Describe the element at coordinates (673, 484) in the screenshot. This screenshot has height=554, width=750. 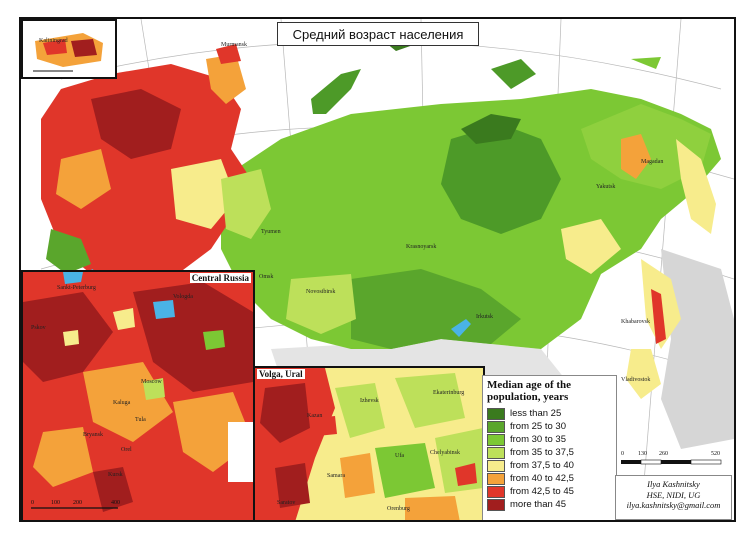
I see `credit-author: Ilya Kashnitsky` at that location.